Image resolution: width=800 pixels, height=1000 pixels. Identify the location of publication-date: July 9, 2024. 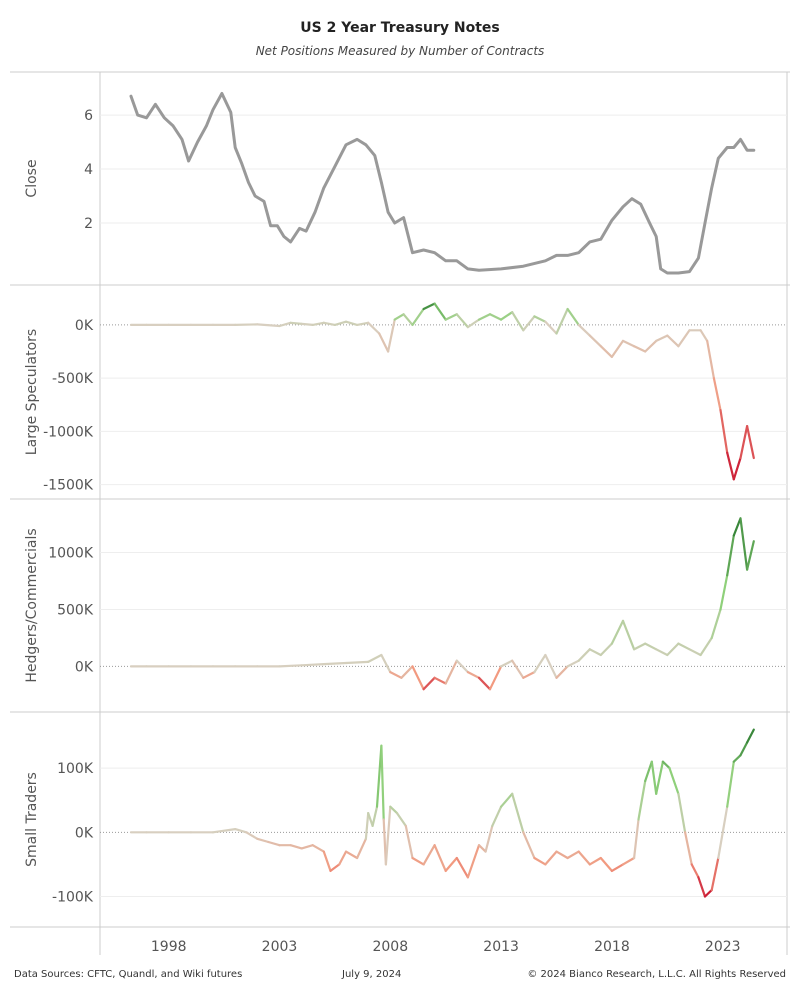
(372, 974).